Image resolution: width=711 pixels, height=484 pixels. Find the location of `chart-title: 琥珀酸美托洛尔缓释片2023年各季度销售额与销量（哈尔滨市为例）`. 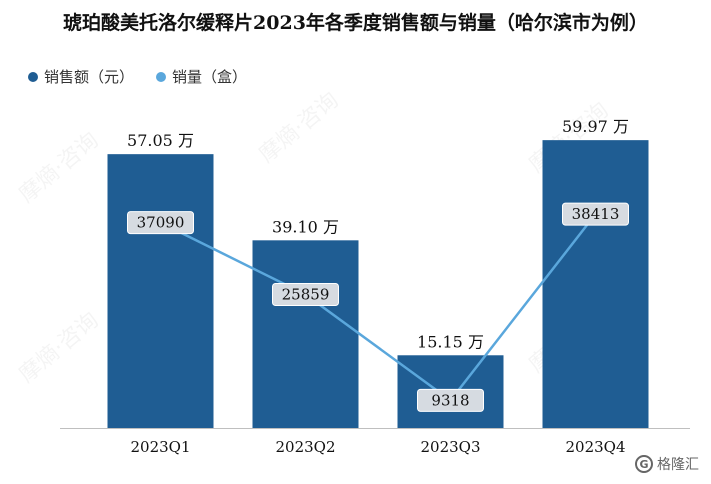

chart-title: 琥珀酸美托洛尔缓释片2023年各季度销售额与销量（哈尔滨市为例） is located at coordinates (355, 23).